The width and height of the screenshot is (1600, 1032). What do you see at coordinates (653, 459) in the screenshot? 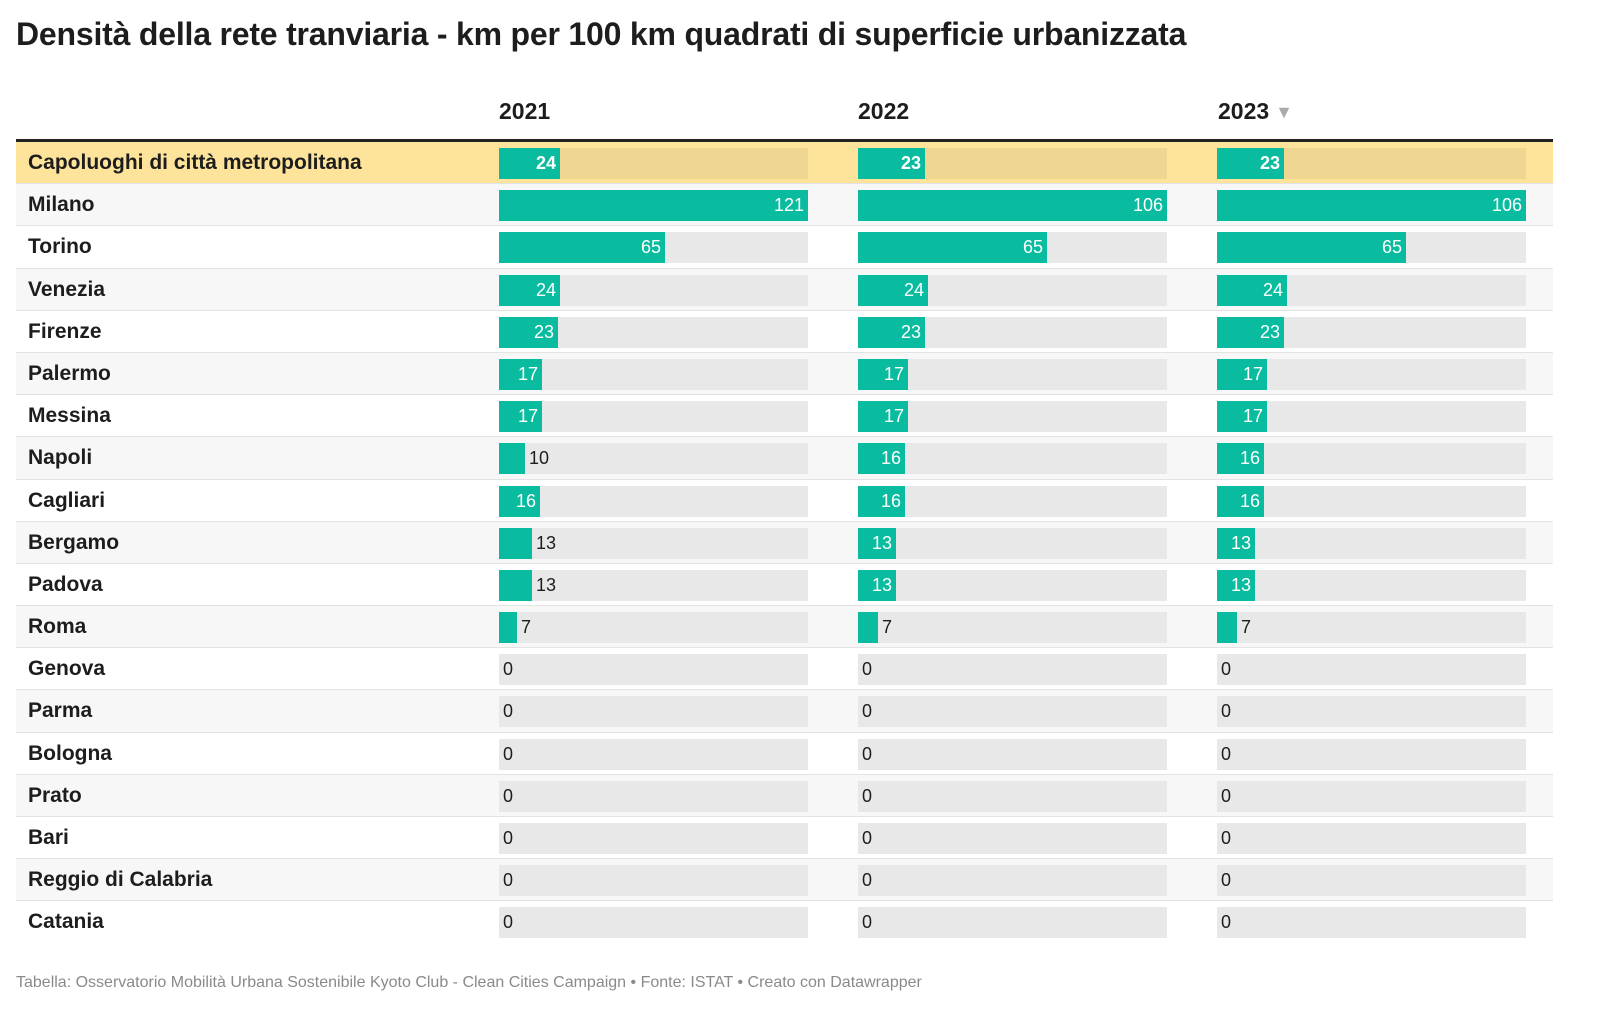
I see `bar-cell: 10` at bounding box center [653, 459].